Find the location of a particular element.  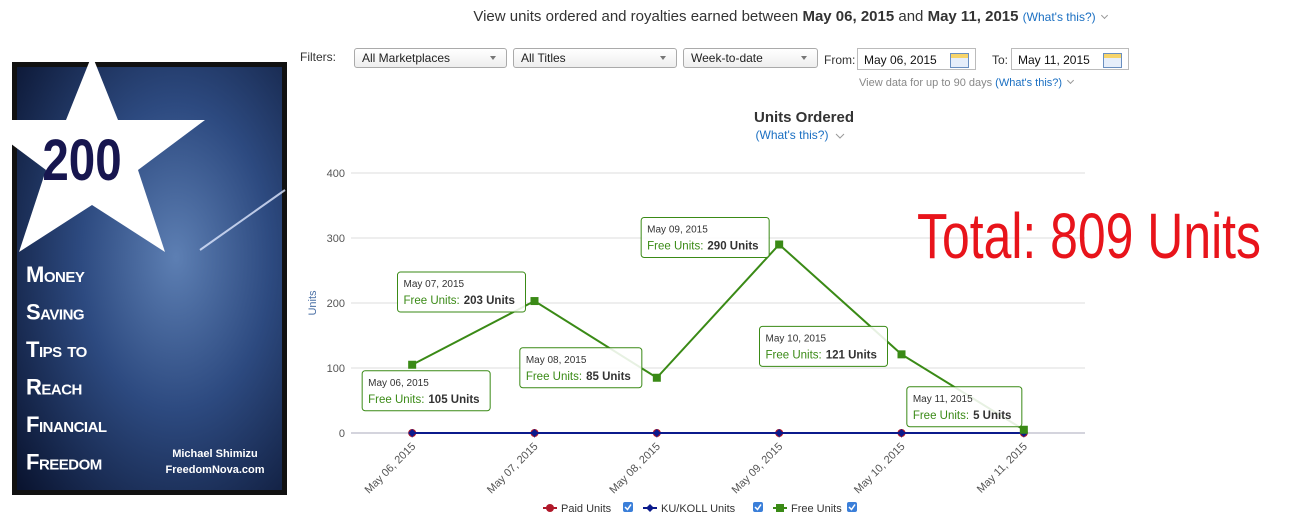

tooltip-date: May 06, 2015 is located at coordinates (398, 383).